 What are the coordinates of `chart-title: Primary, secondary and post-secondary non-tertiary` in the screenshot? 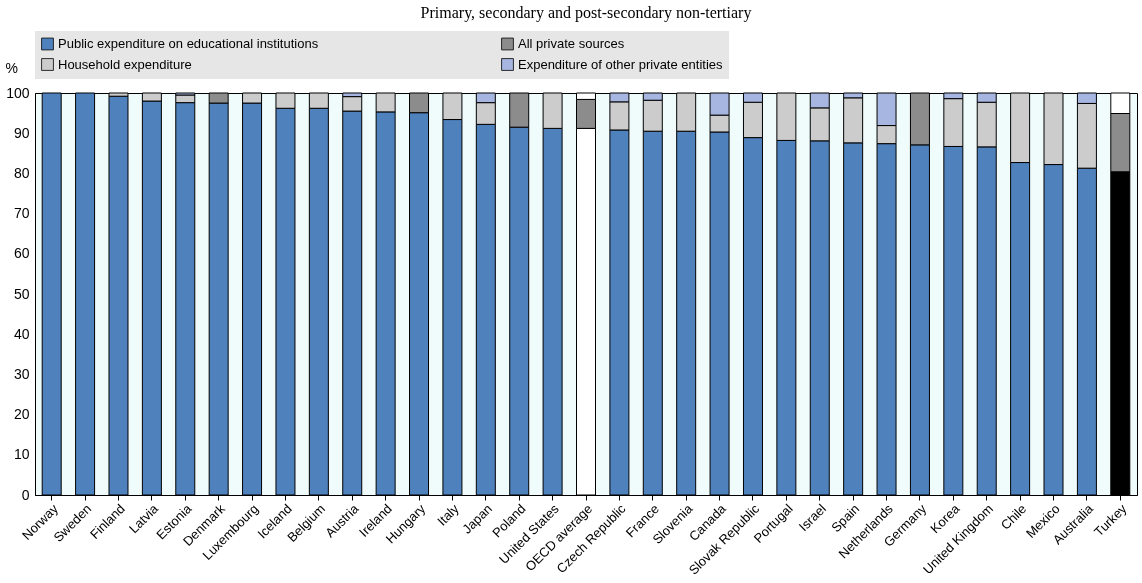 It's located at (586, 13).